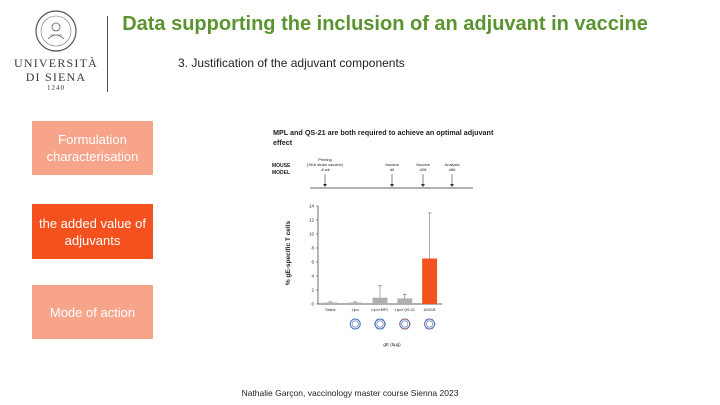 The width and height of the screenshot is (720, 405). What do you see at coordinates (312, 262) in the screenshot?
I see `y-tick-label: 6` at bounding box center [312, 262].